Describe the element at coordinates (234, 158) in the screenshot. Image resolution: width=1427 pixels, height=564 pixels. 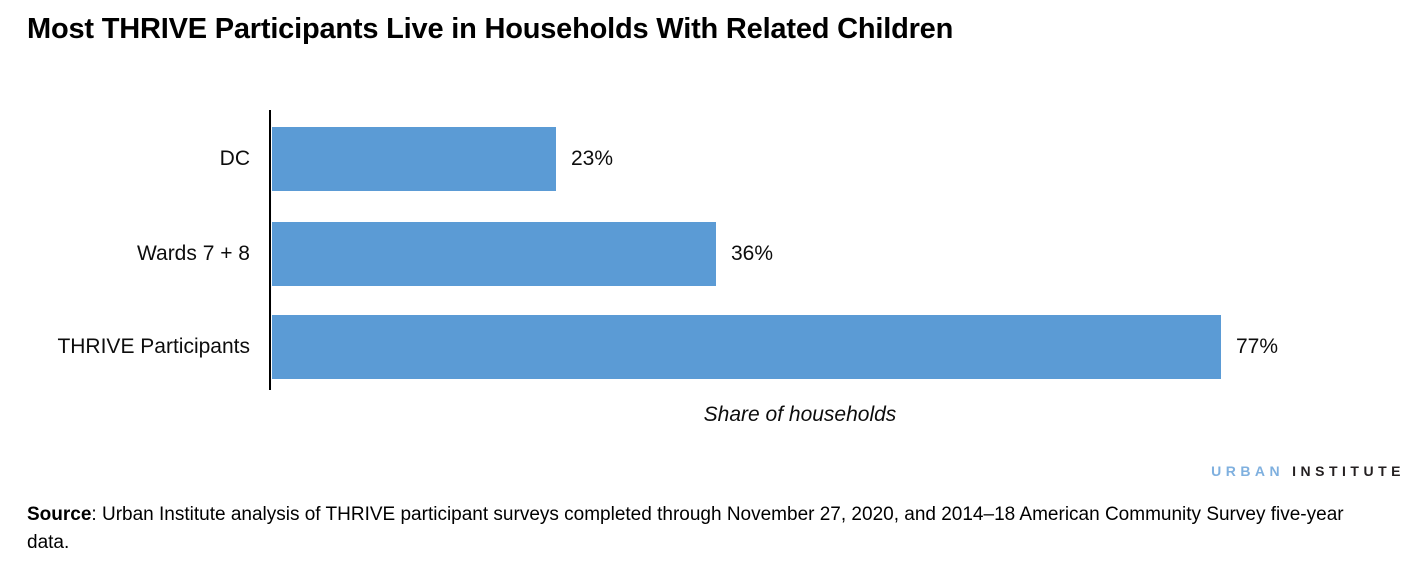
I see `category-label: DC` at that location.